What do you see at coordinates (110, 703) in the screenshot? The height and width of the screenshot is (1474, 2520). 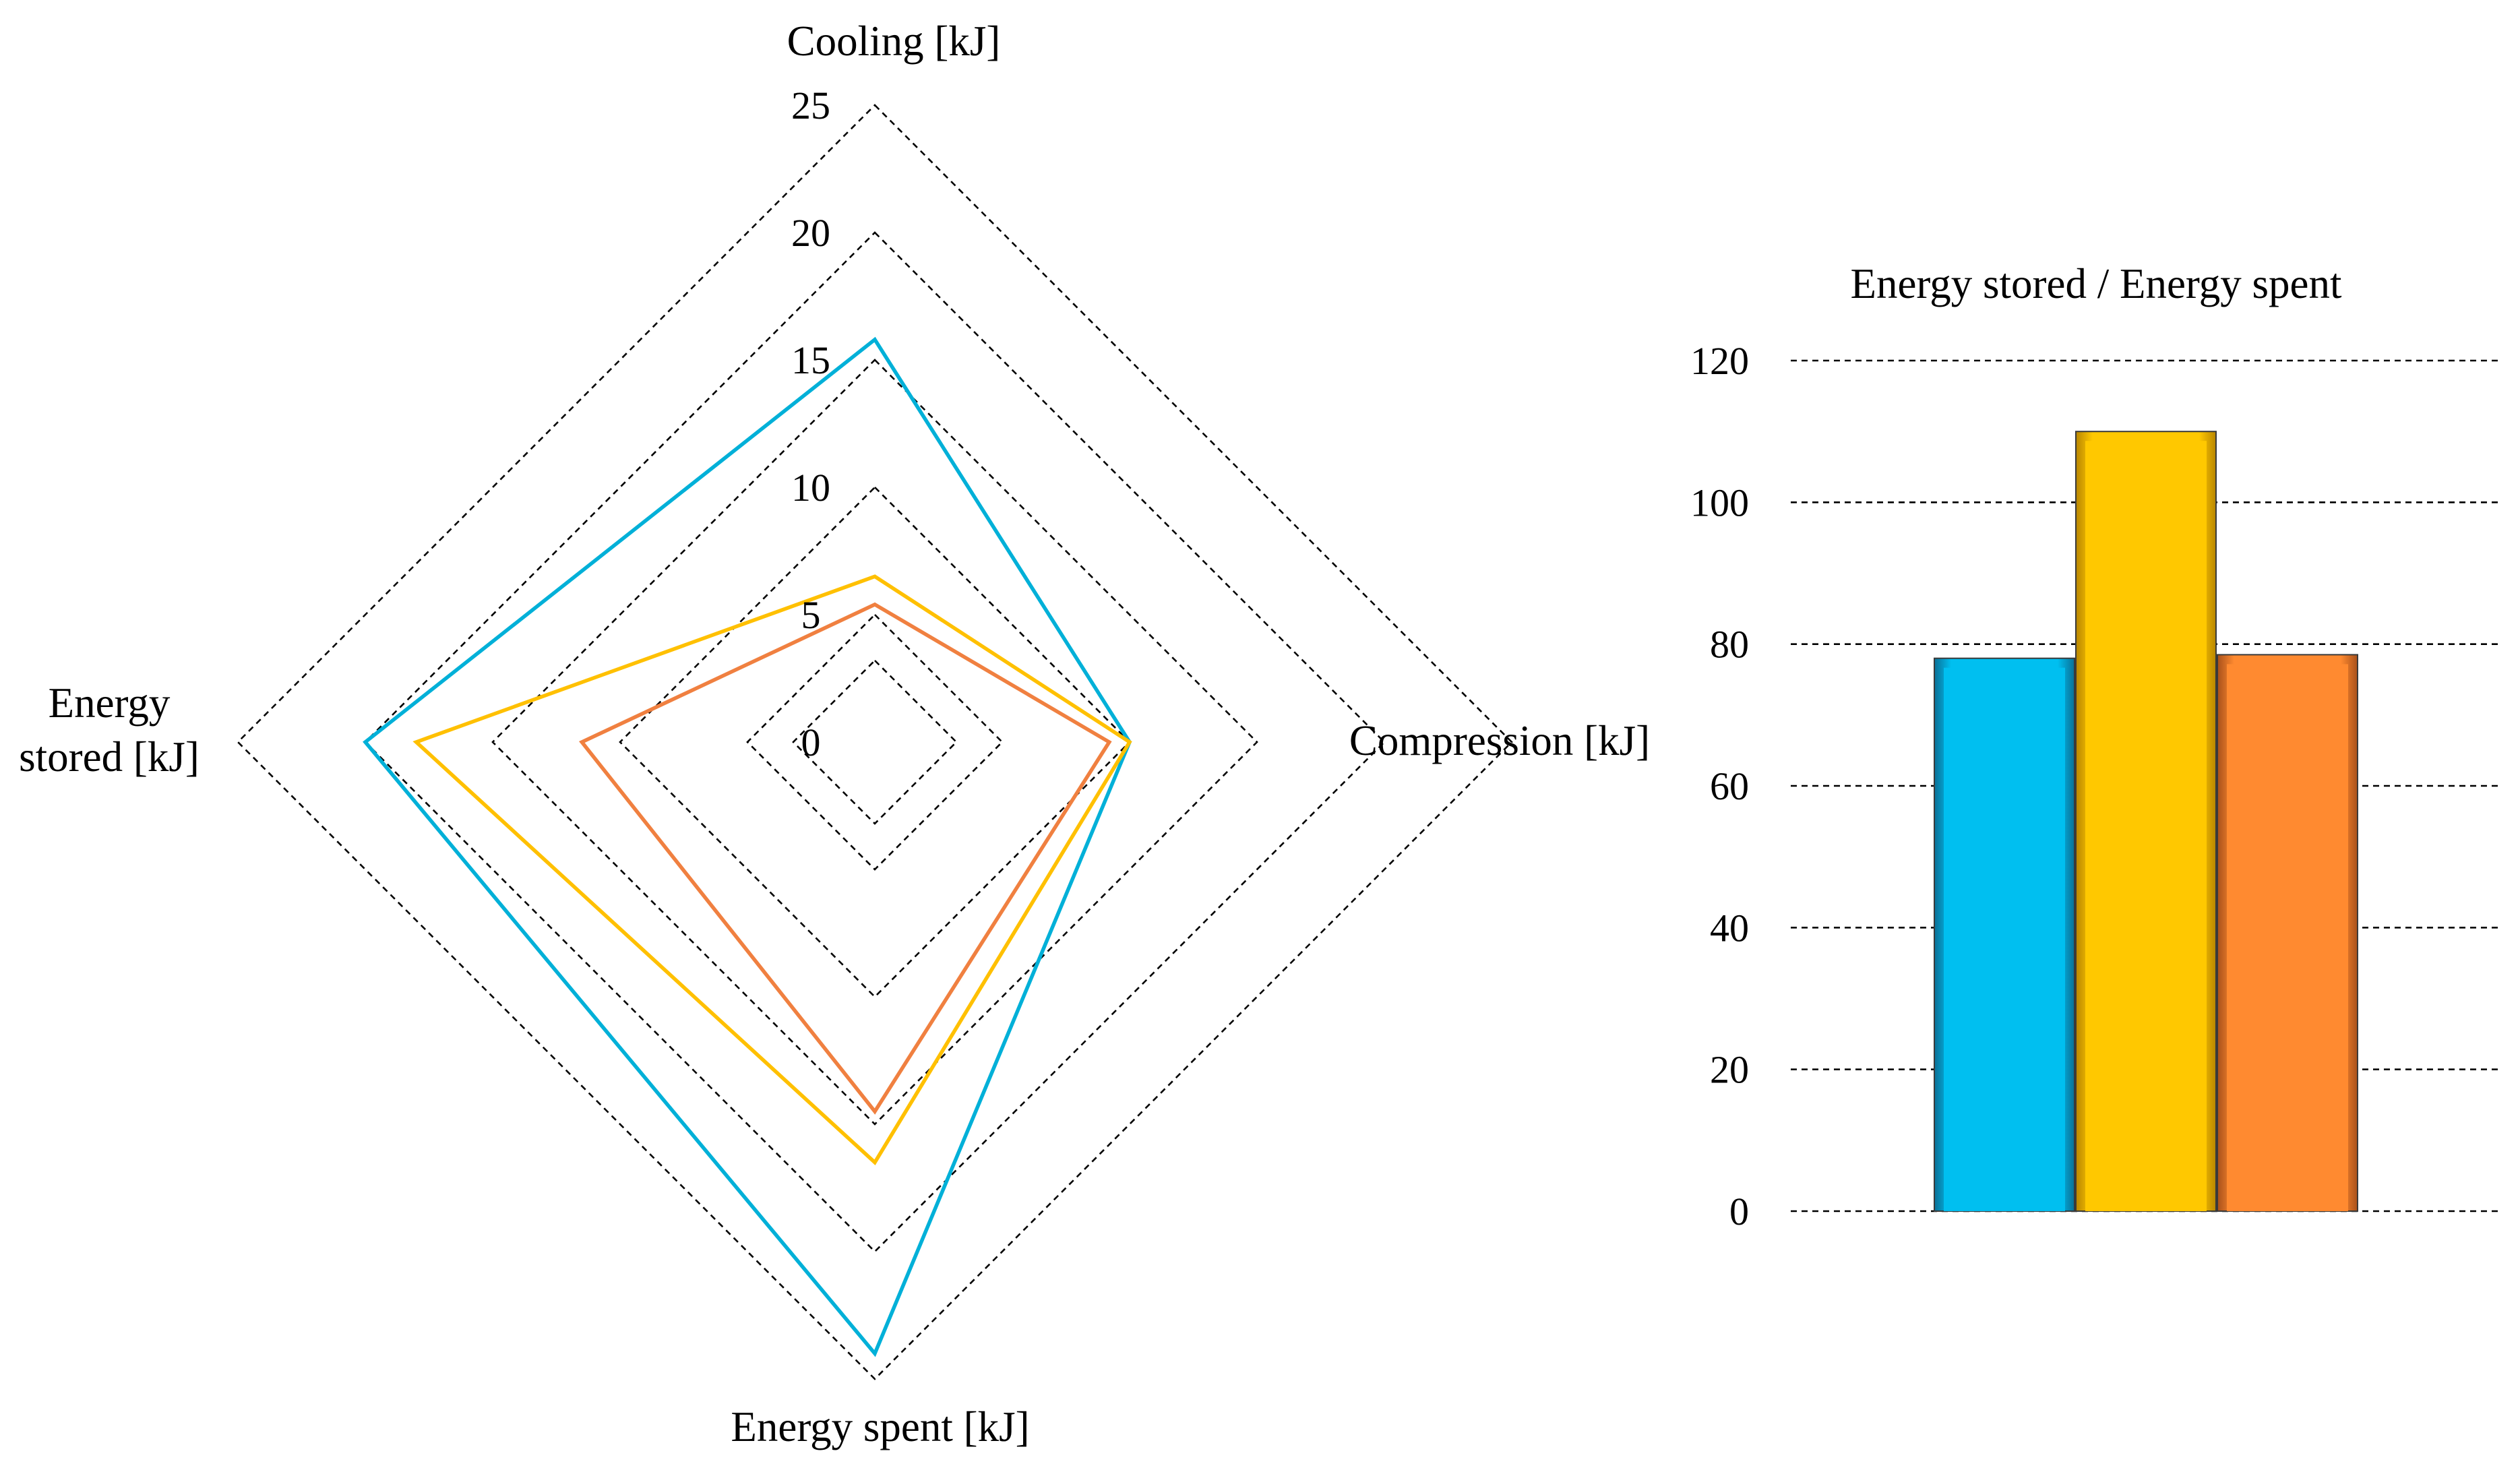 I see `radar-axis-label: Energy` at bounding box center [110, 703].